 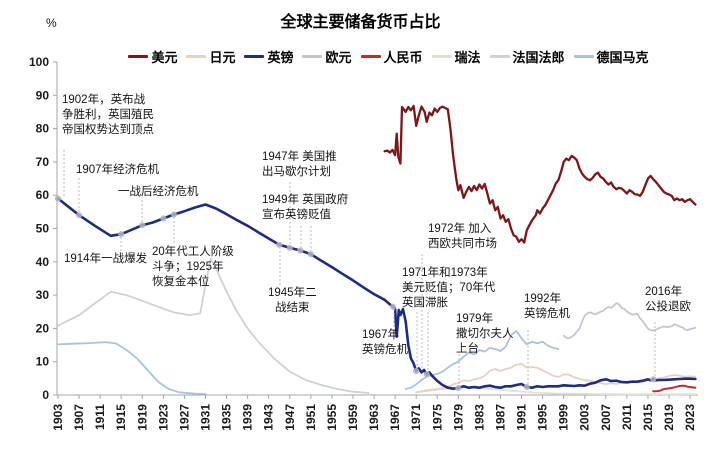 What do you see at coordinates (100, 417) in the screenshot?
I see `x-tick-label: 1911` at bounding box center [100, 417].